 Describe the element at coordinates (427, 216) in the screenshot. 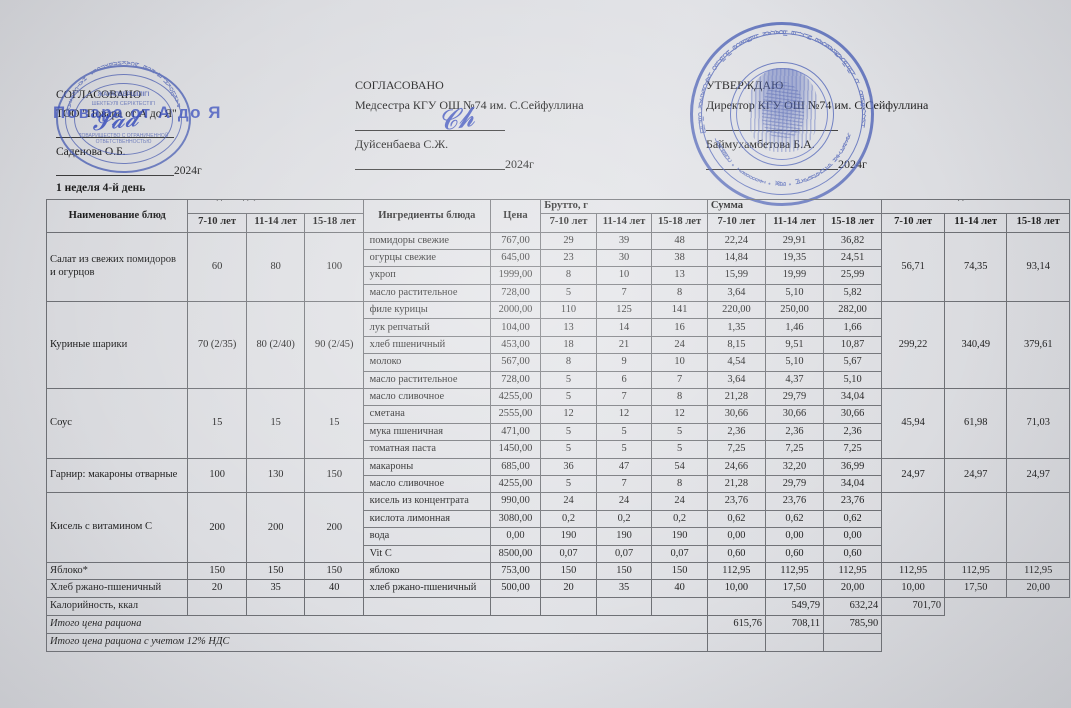

I see `th-ingredients: Ингредиенты блюда` at that location.